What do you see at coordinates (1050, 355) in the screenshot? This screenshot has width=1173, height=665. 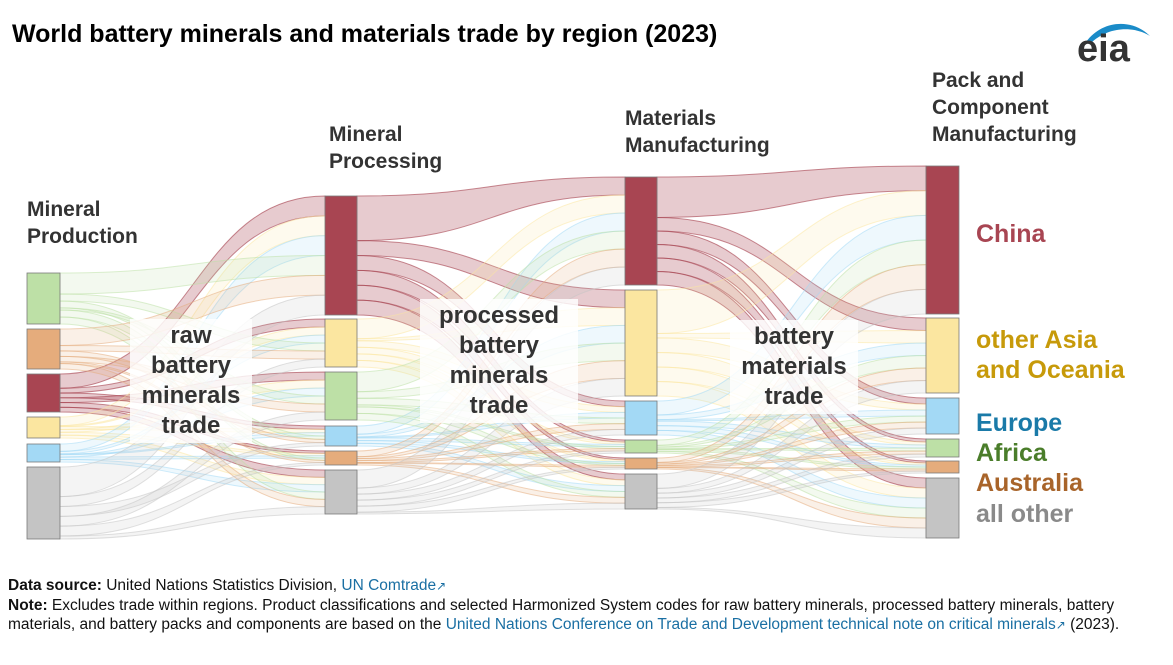 I see `region-label-other-asia: other Asia and Oceania` at bounding box center [1050, 355].